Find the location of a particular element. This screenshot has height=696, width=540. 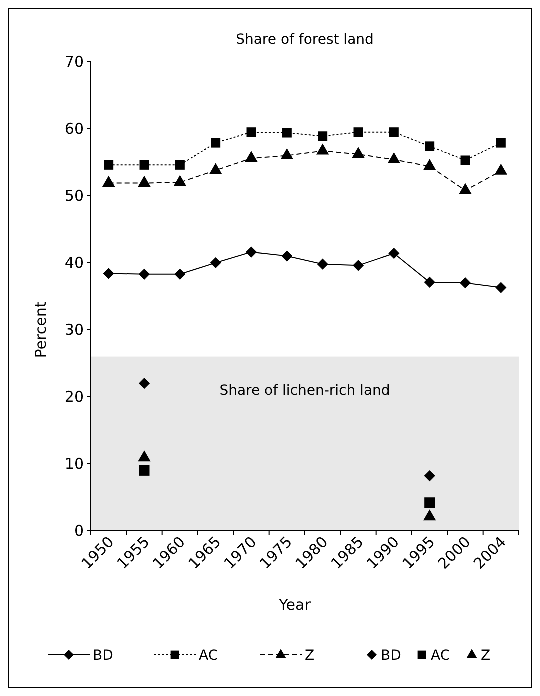

y-tick-label: 70 is located at coordinates (74, 62).